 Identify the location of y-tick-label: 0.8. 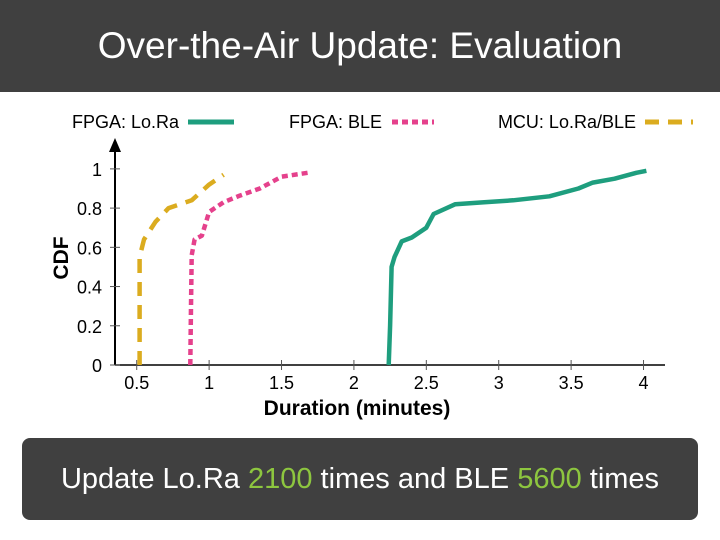
(89, 209).